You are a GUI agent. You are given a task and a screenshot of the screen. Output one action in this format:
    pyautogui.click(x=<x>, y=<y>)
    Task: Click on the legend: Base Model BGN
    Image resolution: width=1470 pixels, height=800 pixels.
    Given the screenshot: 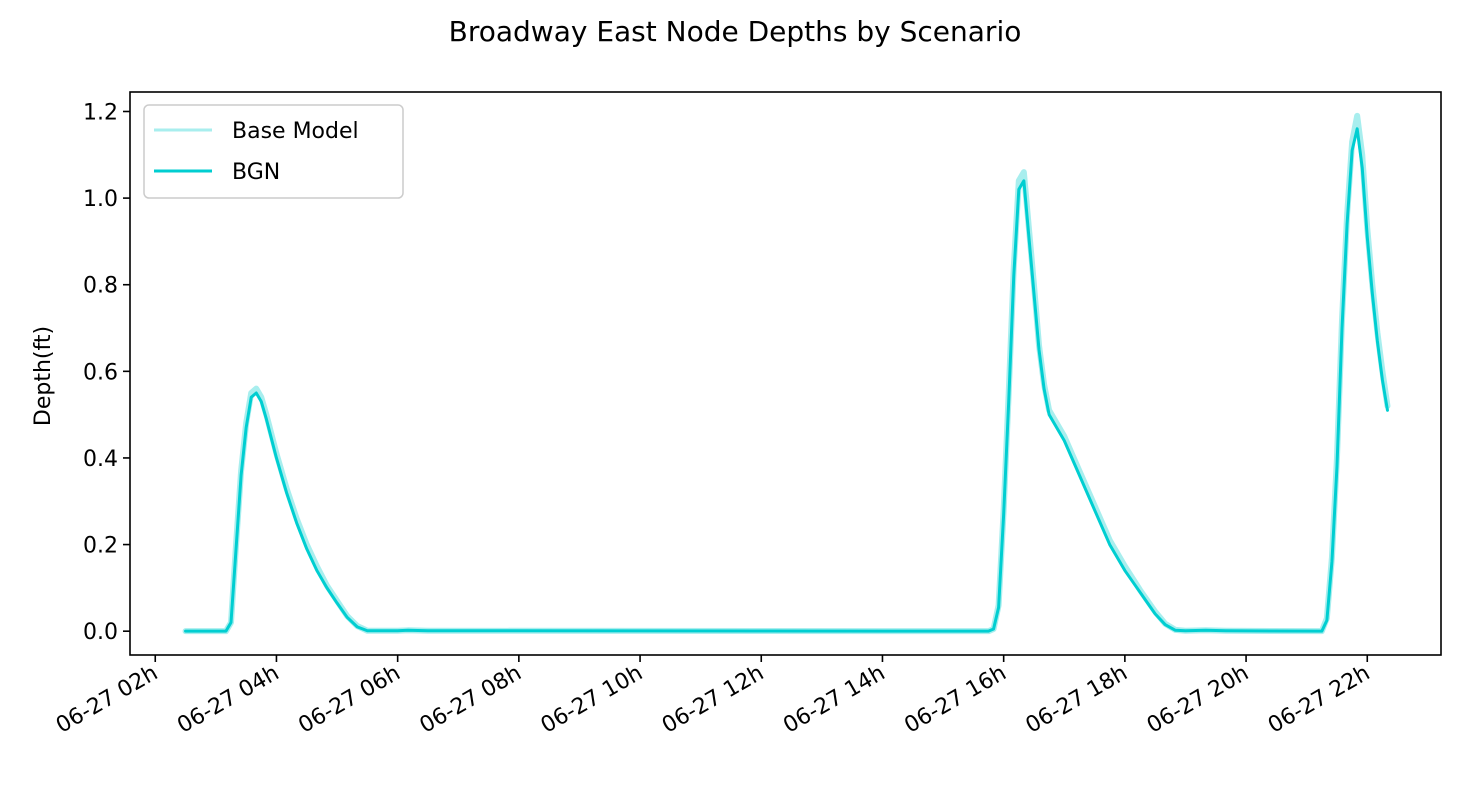 What is the action you would take?
    pyautogui.click(x=273, y=151)
    